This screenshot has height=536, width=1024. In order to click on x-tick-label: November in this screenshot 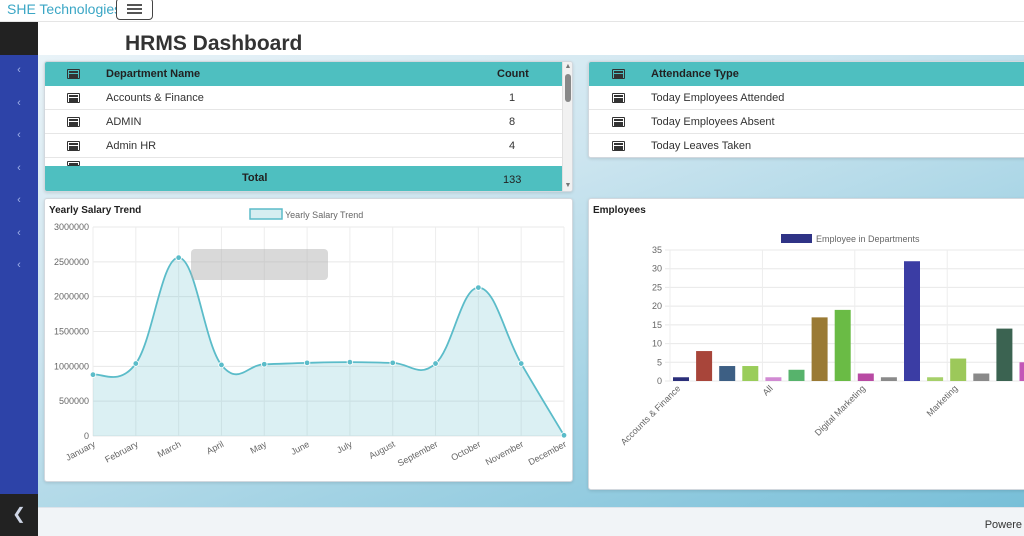, I will do `click(504, 453)`.